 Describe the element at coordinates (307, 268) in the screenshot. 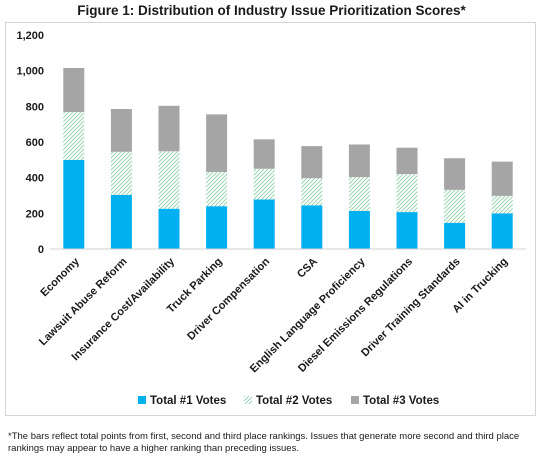

I see `x-category-label: CSA` at that location.